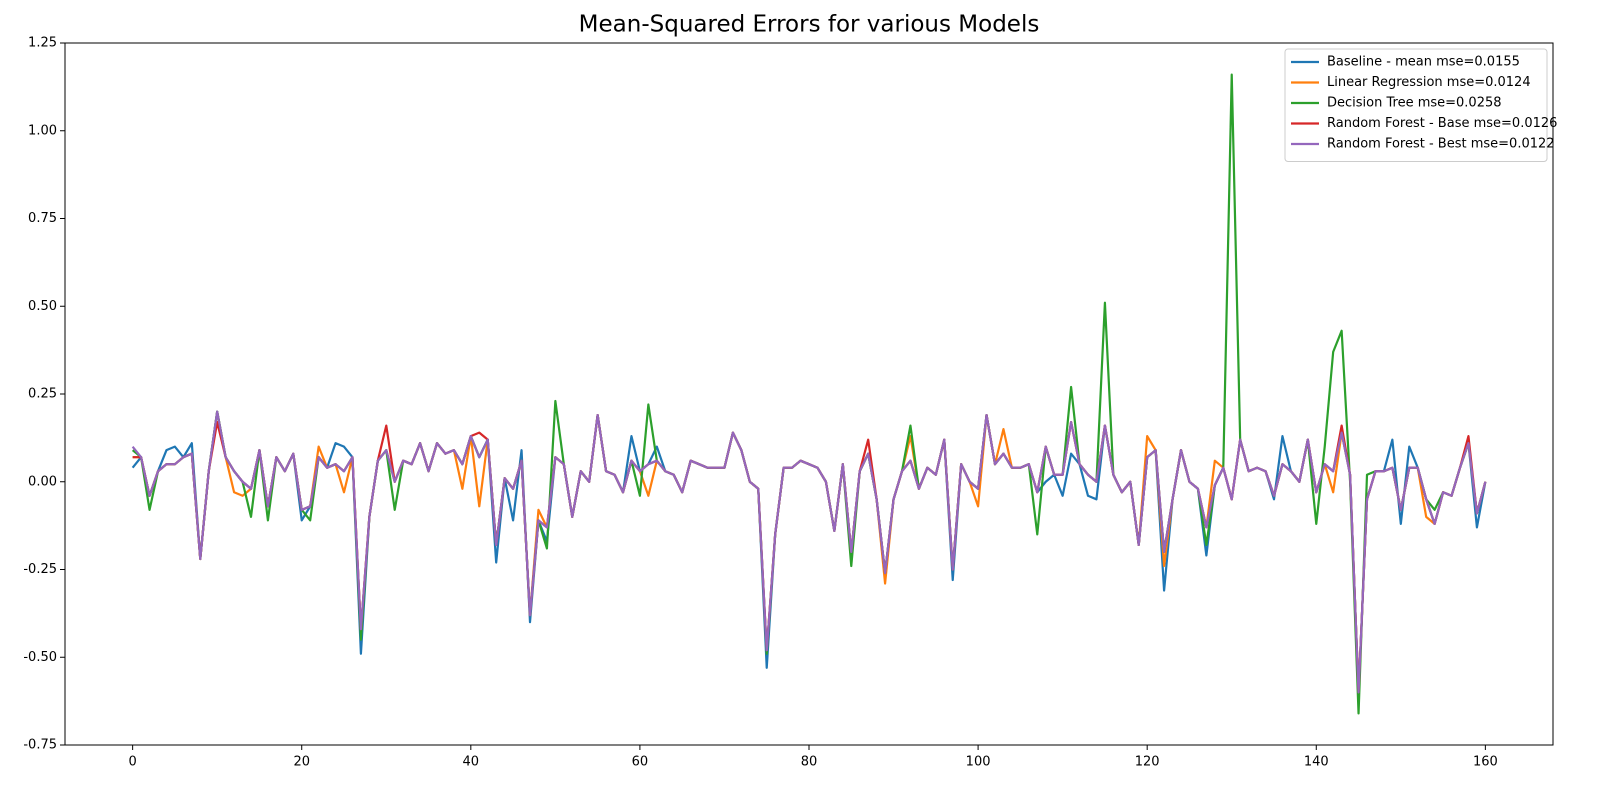 This screenshot has height=800, width=1600. What do you see at coordinates (1429, 82) in the screenshot?
I see `legend-label: Linear Regression mse=0.0124` at bounding box center [1429, 82].